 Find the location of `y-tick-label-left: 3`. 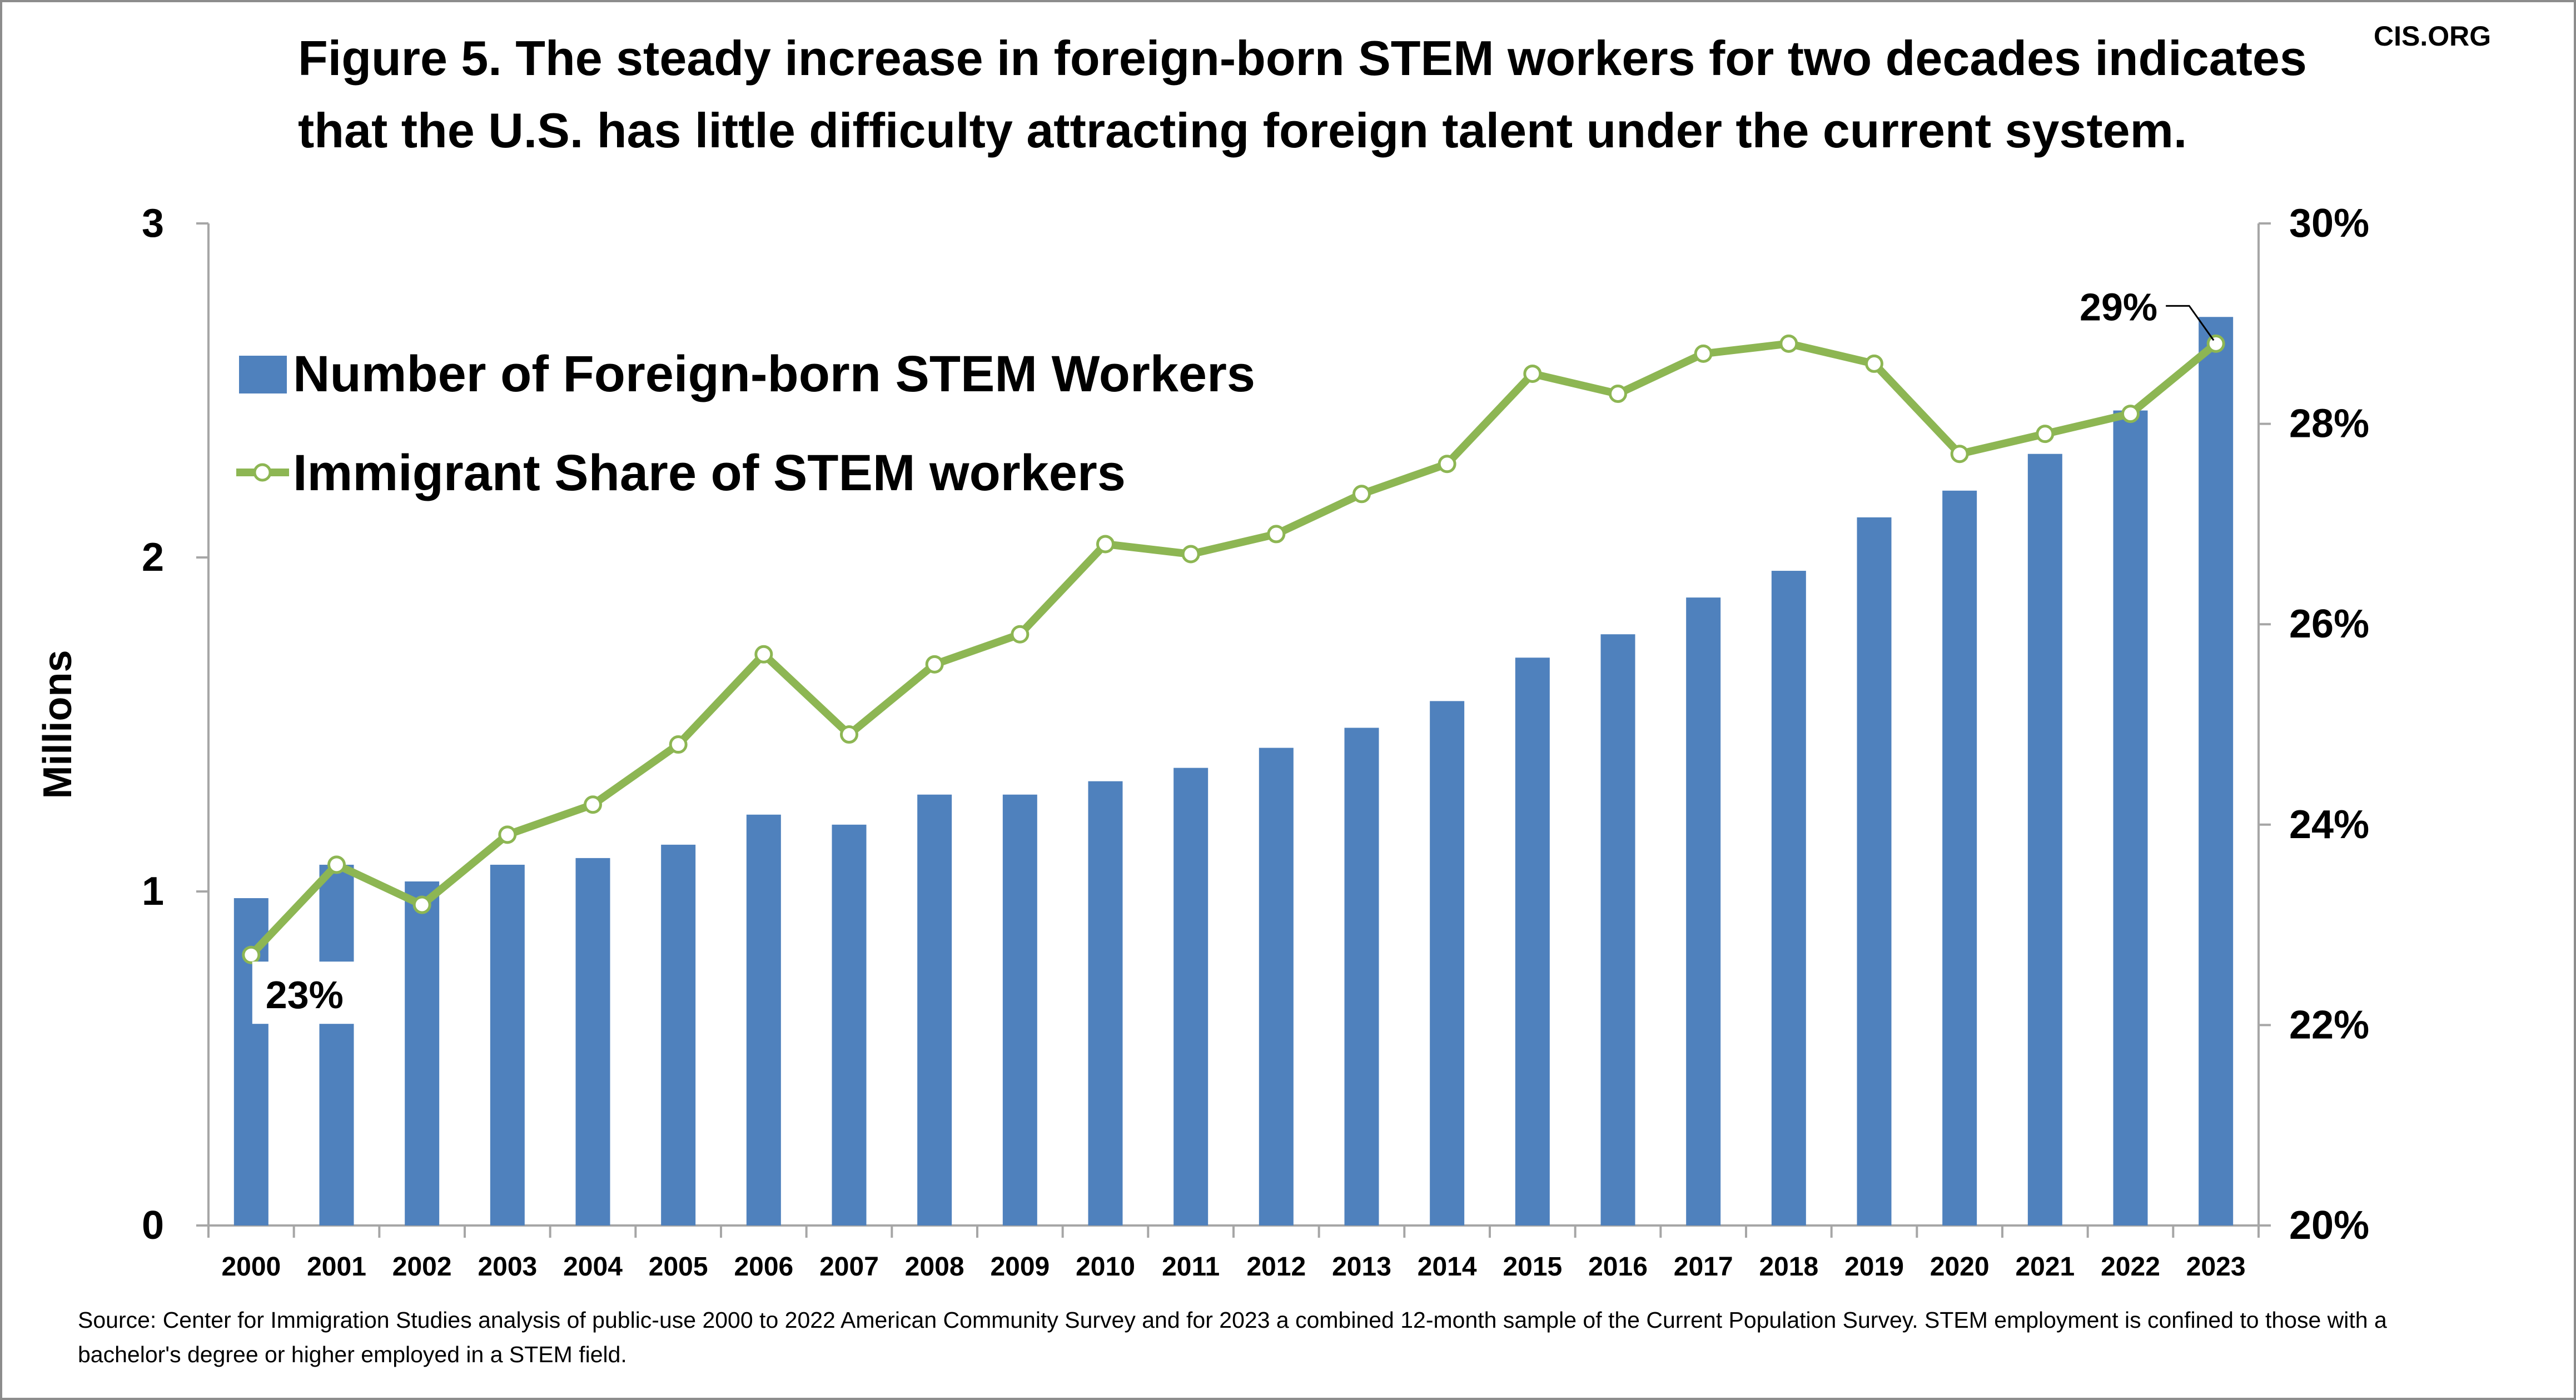

y-tick-label-left: 3 is located at coordinates (153, 224).